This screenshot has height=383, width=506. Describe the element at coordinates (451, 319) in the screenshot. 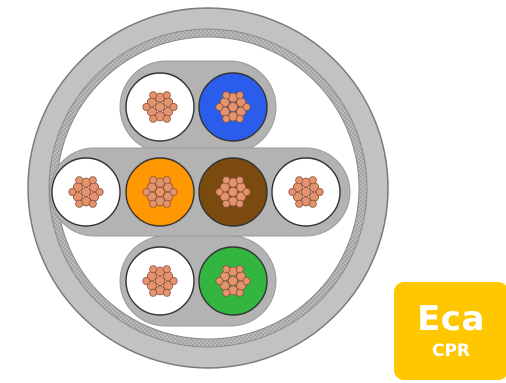

I see `badge-title: Eca` at that location.